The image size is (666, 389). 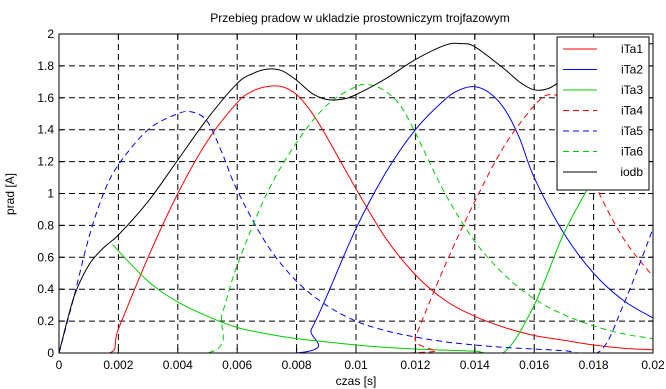 I want to click on y-axis-title: prad [A], so click(x=10, y=194).